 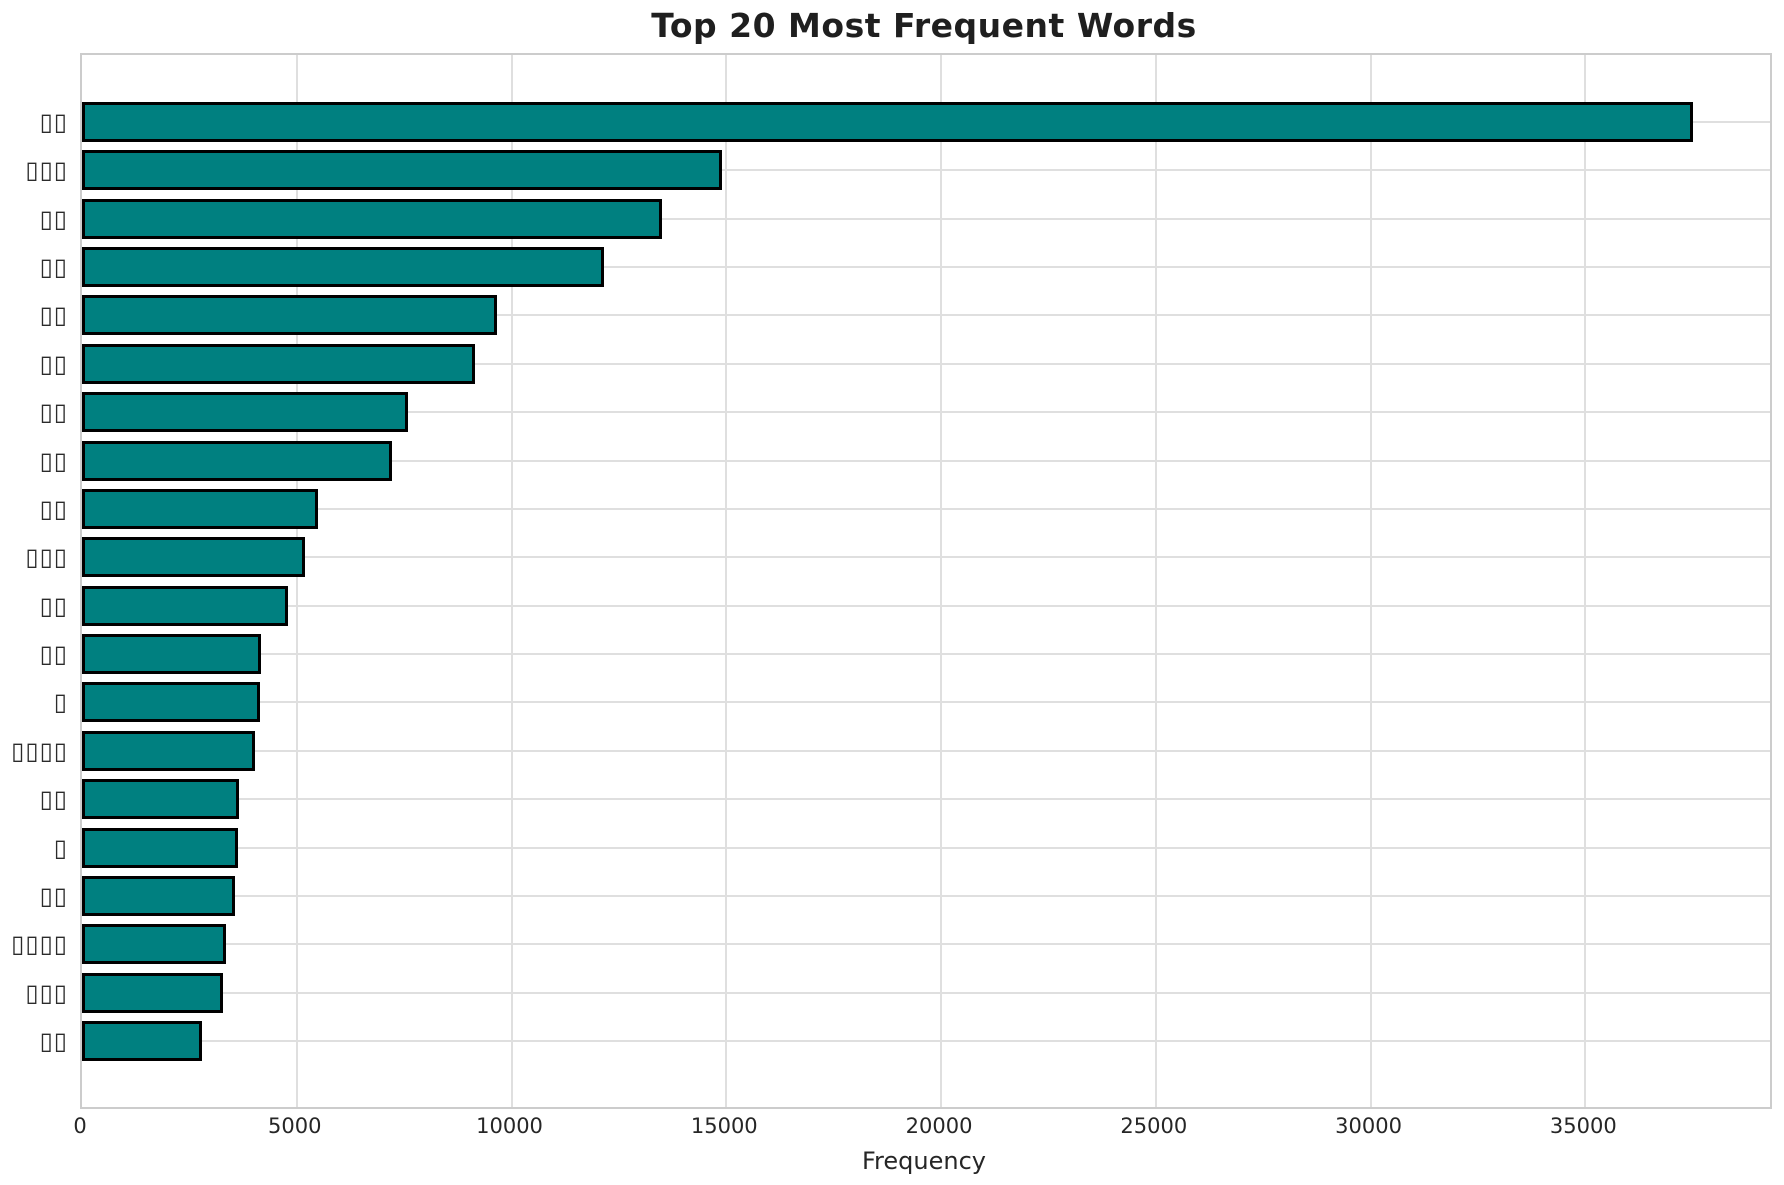 What do you see at coordinates (1583, 1126) in the screenshot?
I see `x-tick-label: 35000` at bounding box center [1583, 1126].